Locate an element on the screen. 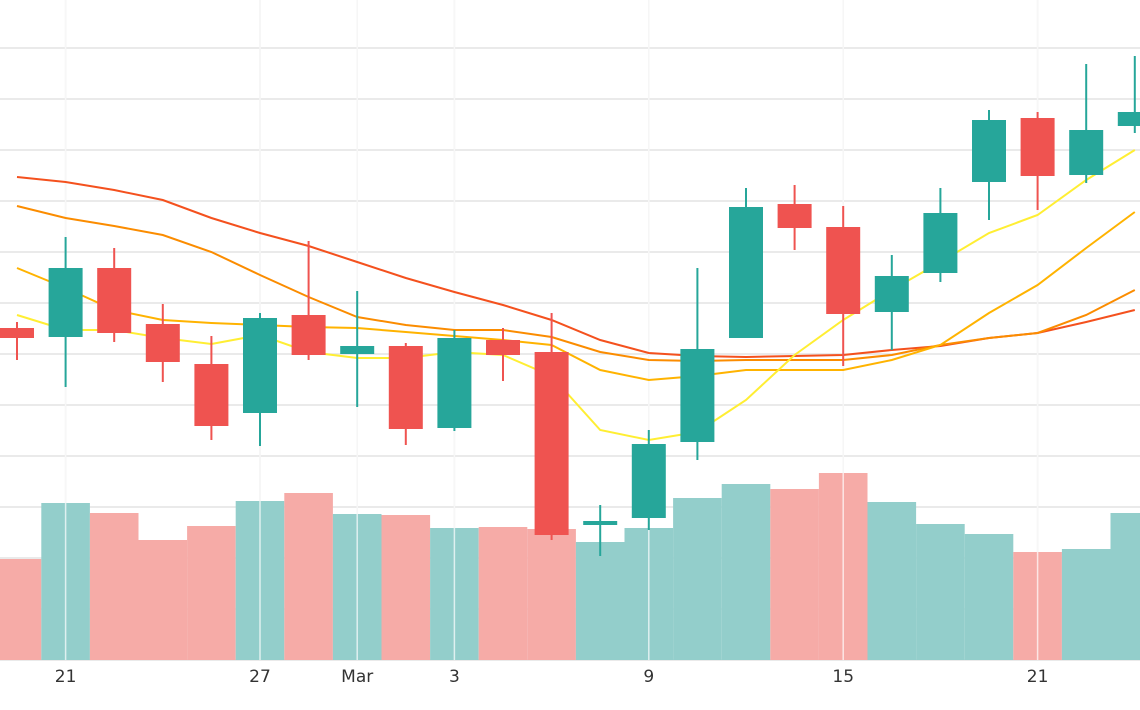 Image resolution: width=1140 pixels, height=710 pixels. x-tick-label: 27 is located at coordinates (260, 677).